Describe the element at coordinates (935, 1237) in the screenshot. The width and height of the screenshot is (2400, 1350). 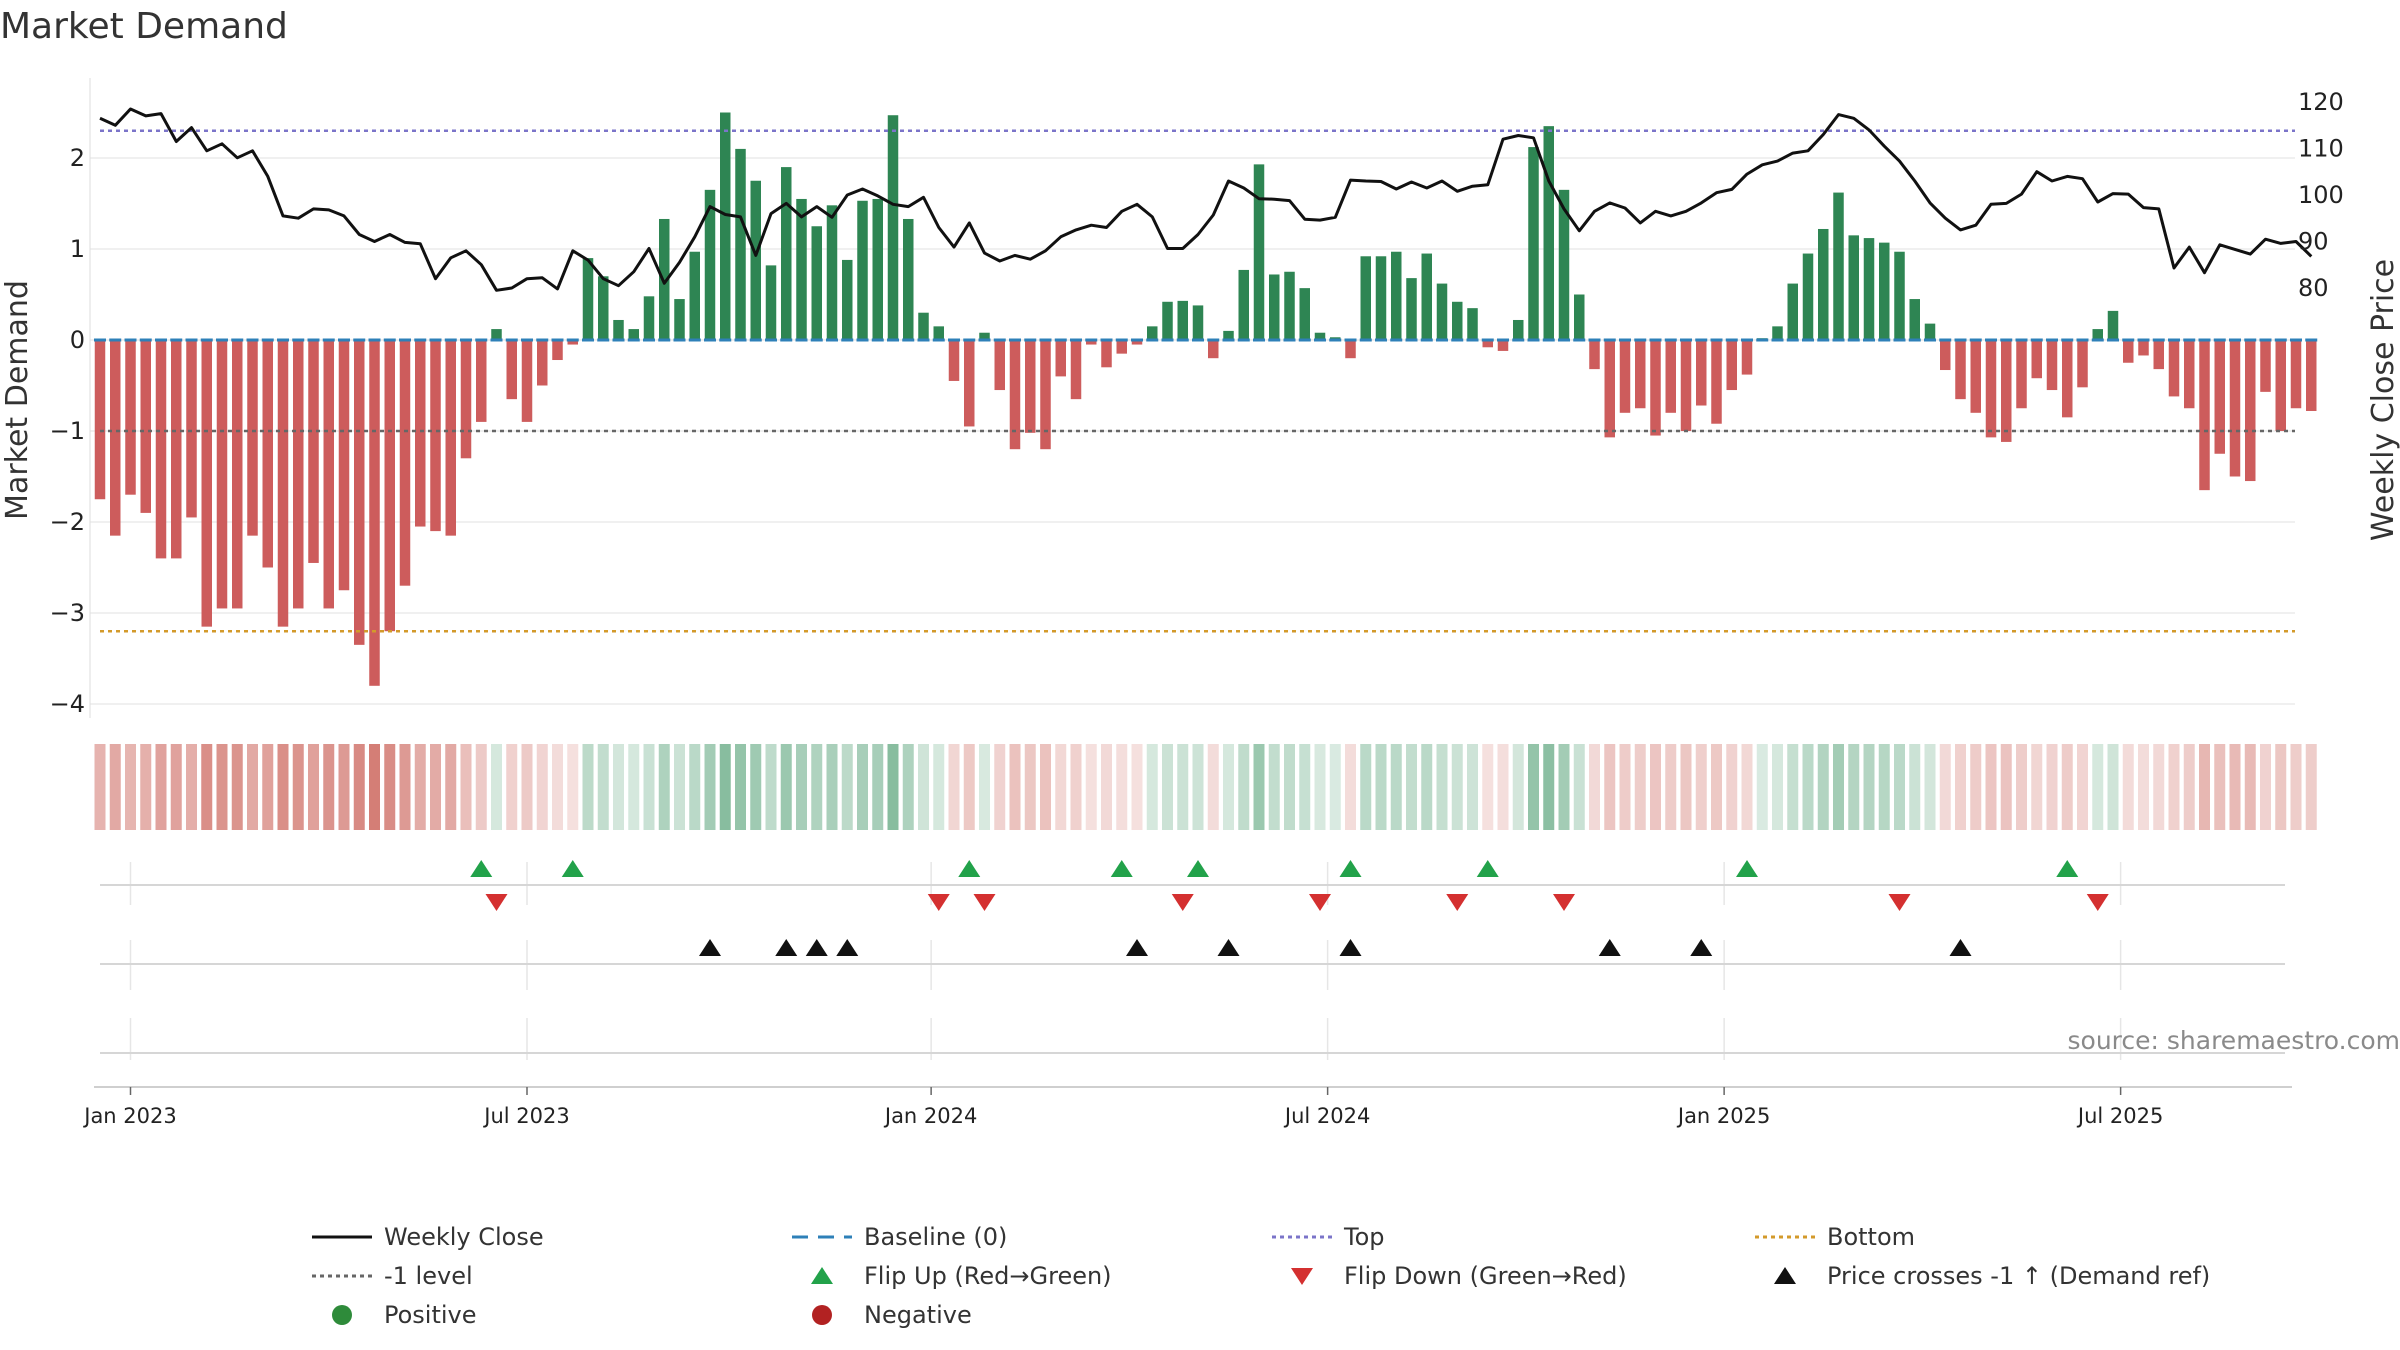
I see `legend-label: Baseline (0)` at that location.